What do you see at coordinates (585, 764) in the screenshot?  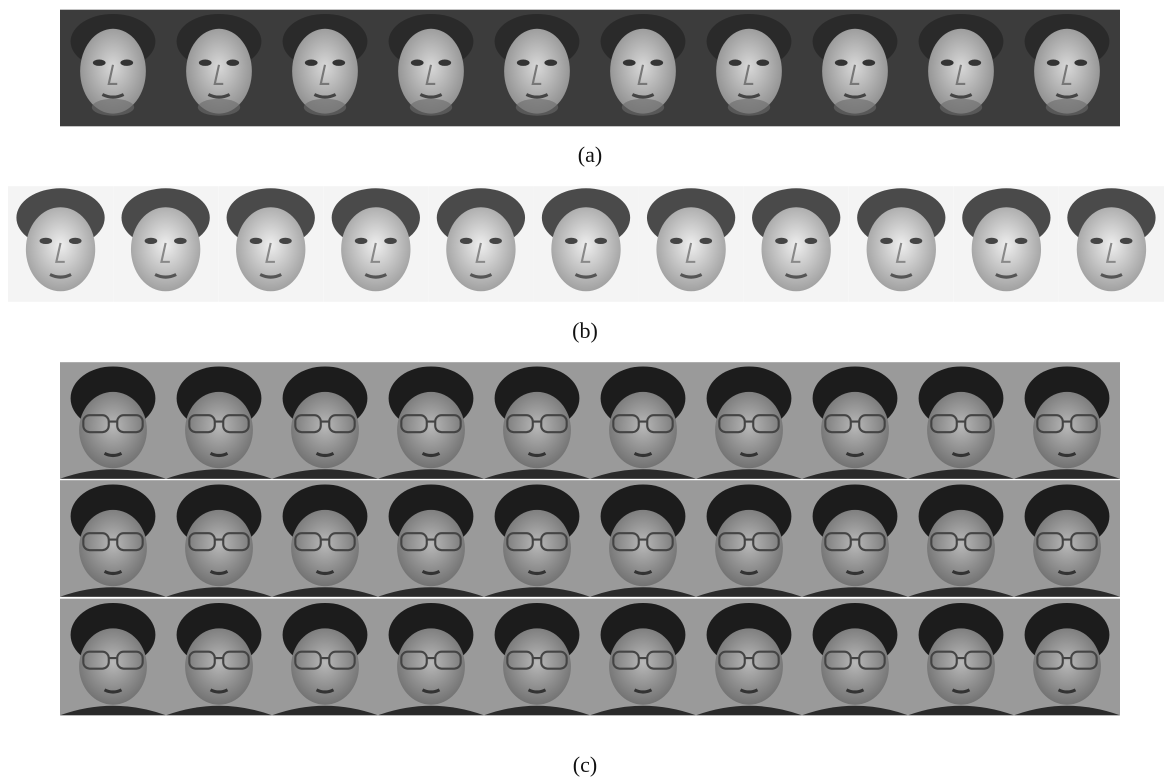 I see `panel-label: (c)` at bounding box center [585, 764].